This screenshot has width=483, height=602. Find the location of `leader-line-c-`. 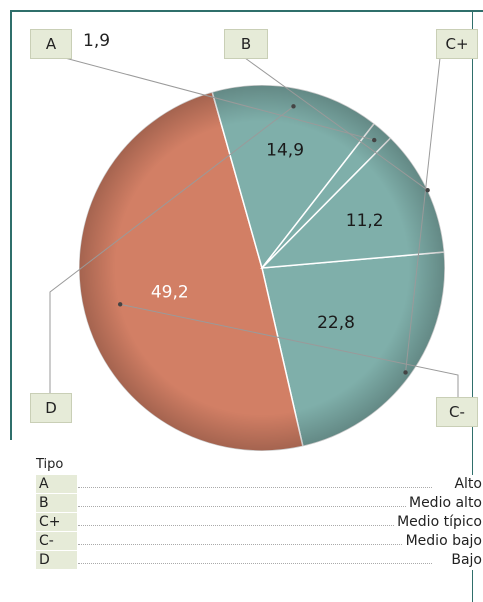

leader-line-c- is located at coordinates (289, 350).